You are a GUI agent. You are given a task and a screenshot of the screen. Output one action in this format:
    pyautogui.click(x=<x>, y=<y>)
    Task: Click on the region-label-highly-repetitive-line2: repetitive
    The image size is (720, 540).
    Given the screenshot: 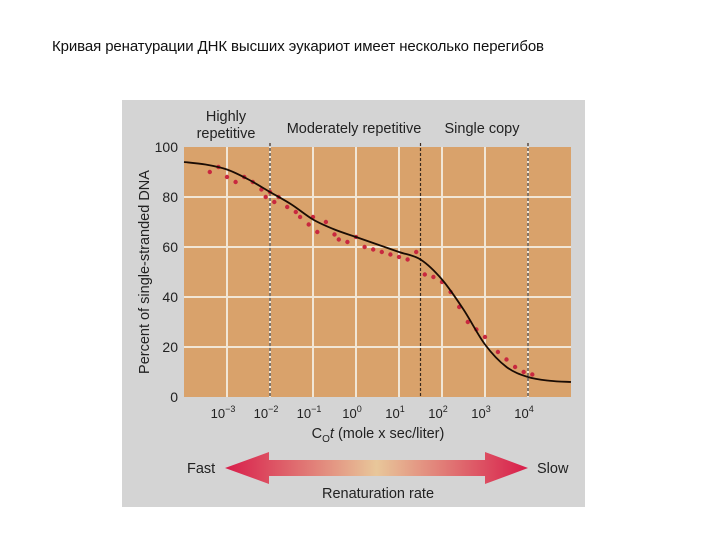 What is the action you would take?
    pyautogui.click(x=226, y=134)
    